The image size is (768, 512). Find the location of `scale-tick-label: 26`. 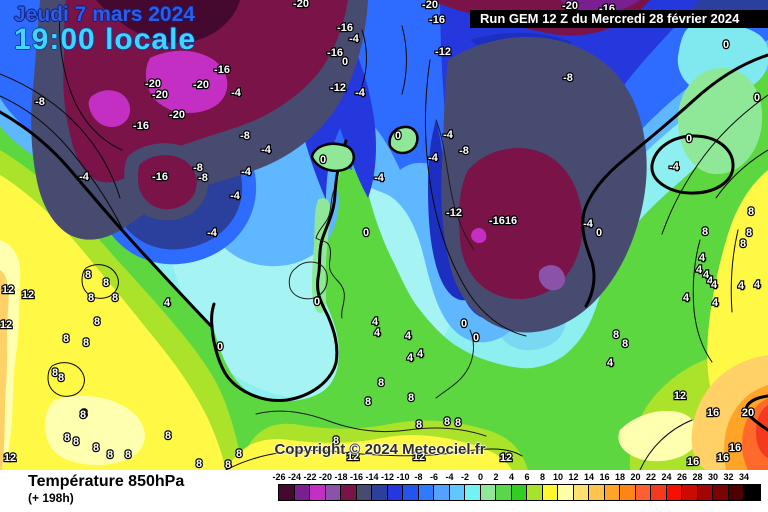

scale-tick-label: 26 is located at coordinates (682, 477).